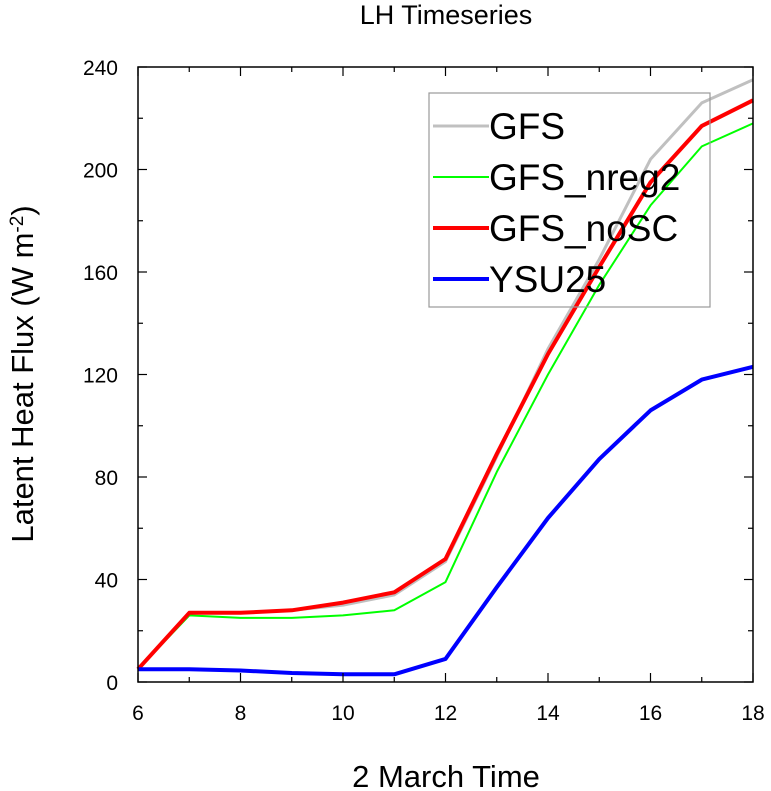 This screenshot has height=791, width=771. Describe the element at coordinates (584, 177) in the screenshot. I see `legend-label: GFS_nreg2` at that location.